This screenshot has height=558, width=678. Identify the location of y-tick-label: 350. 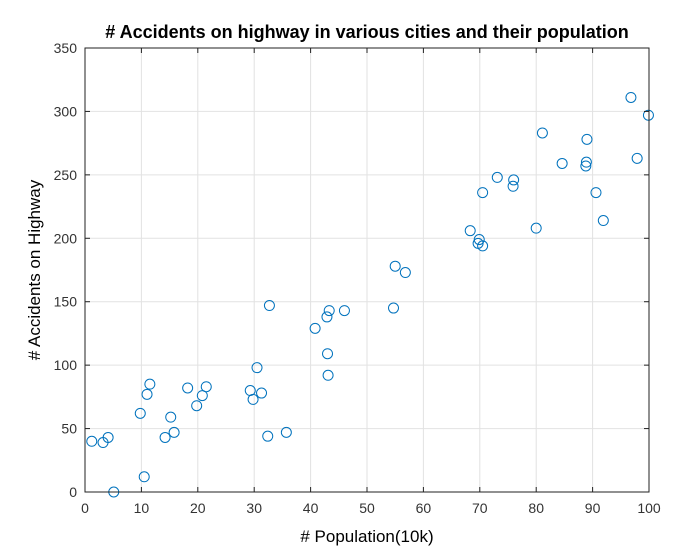
(66, 48).